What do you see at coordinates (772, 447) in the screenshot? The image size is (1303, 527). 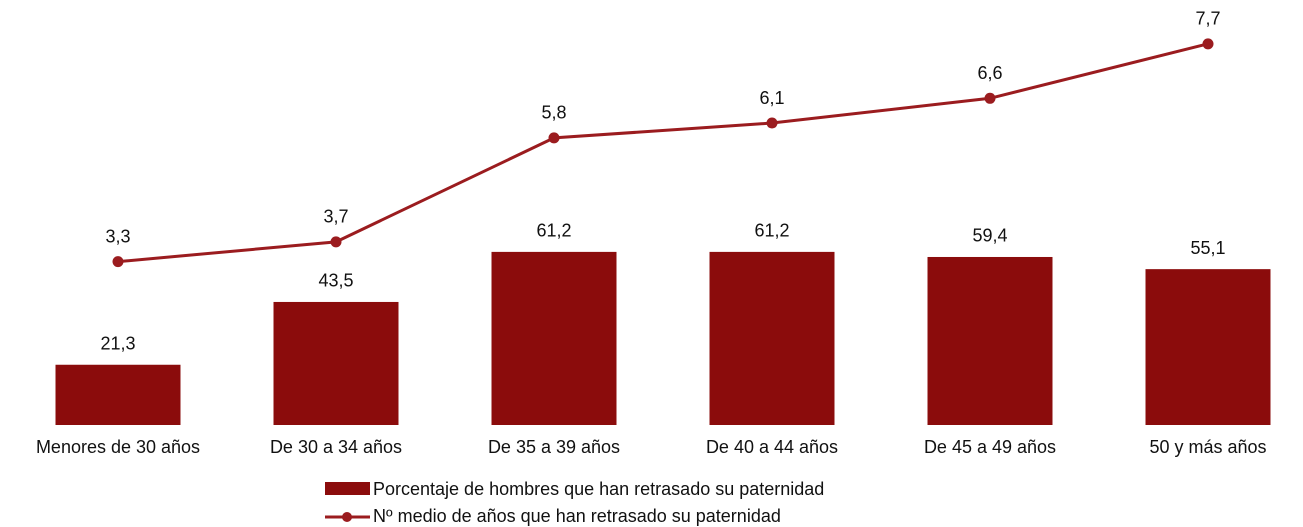 I see `x-tick-label: De 40 a 44 años` at bounding box center [772, 447].